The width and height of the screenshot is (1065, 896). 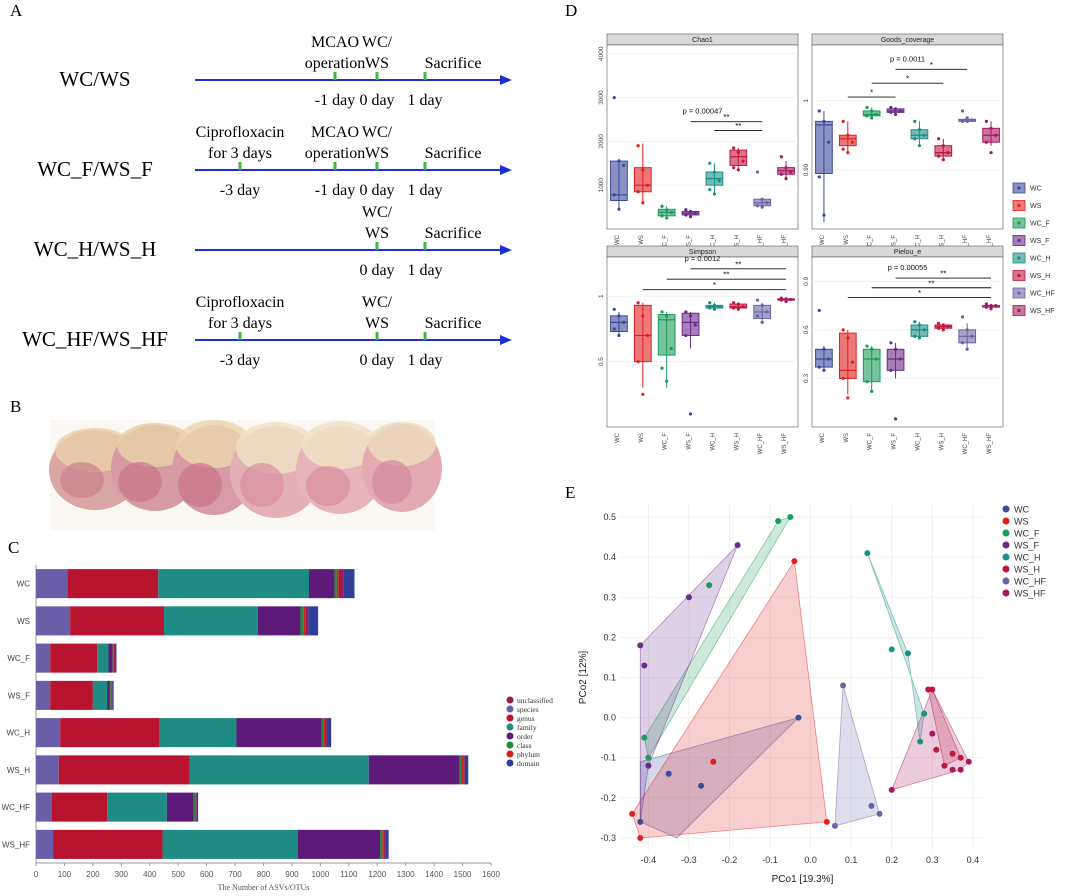 I want to click on pcoa-x-tick-label: 0.0, so click(x=810, y=860).